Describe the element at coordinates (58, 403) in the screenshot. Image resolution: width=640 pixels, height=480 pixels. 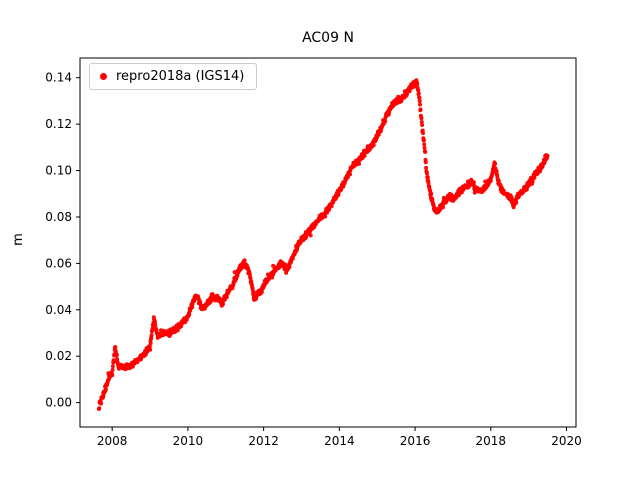
I see `svg-text: 0.00` at that location.